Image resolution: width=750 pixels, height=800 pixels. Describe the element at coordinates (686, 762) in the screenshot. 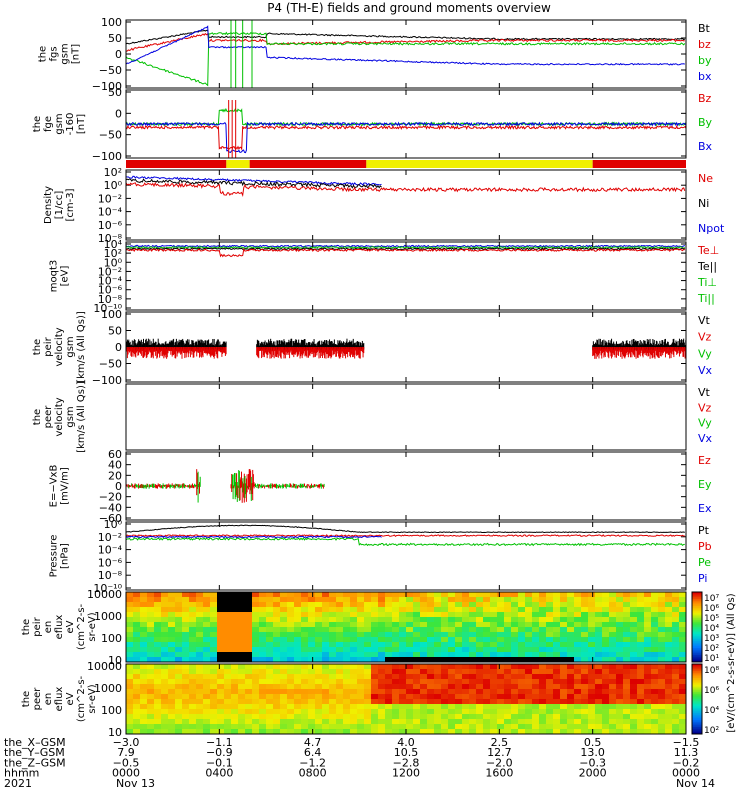

I see `x-tick-value: −0.2` at that location.